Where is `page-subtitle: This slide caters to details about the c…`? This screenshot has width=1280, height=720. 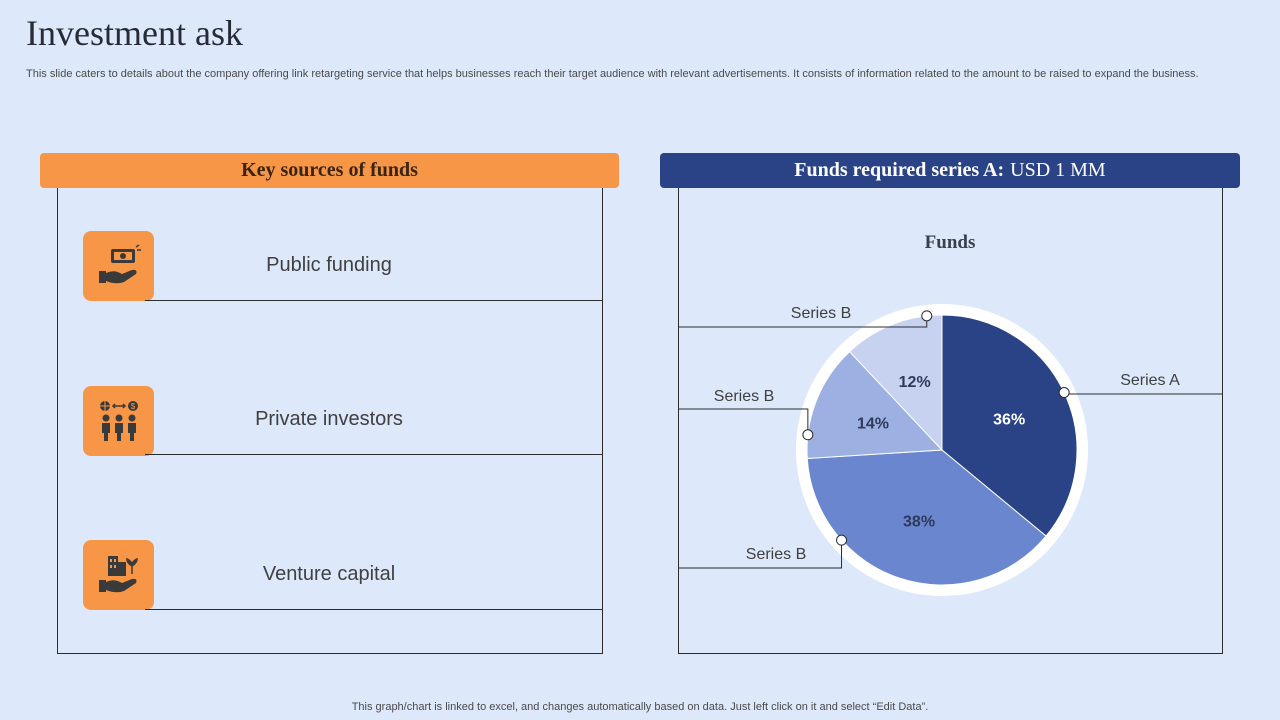
page-subtitle: This slide caters to details about the c… is located at coordinates (612, 74).